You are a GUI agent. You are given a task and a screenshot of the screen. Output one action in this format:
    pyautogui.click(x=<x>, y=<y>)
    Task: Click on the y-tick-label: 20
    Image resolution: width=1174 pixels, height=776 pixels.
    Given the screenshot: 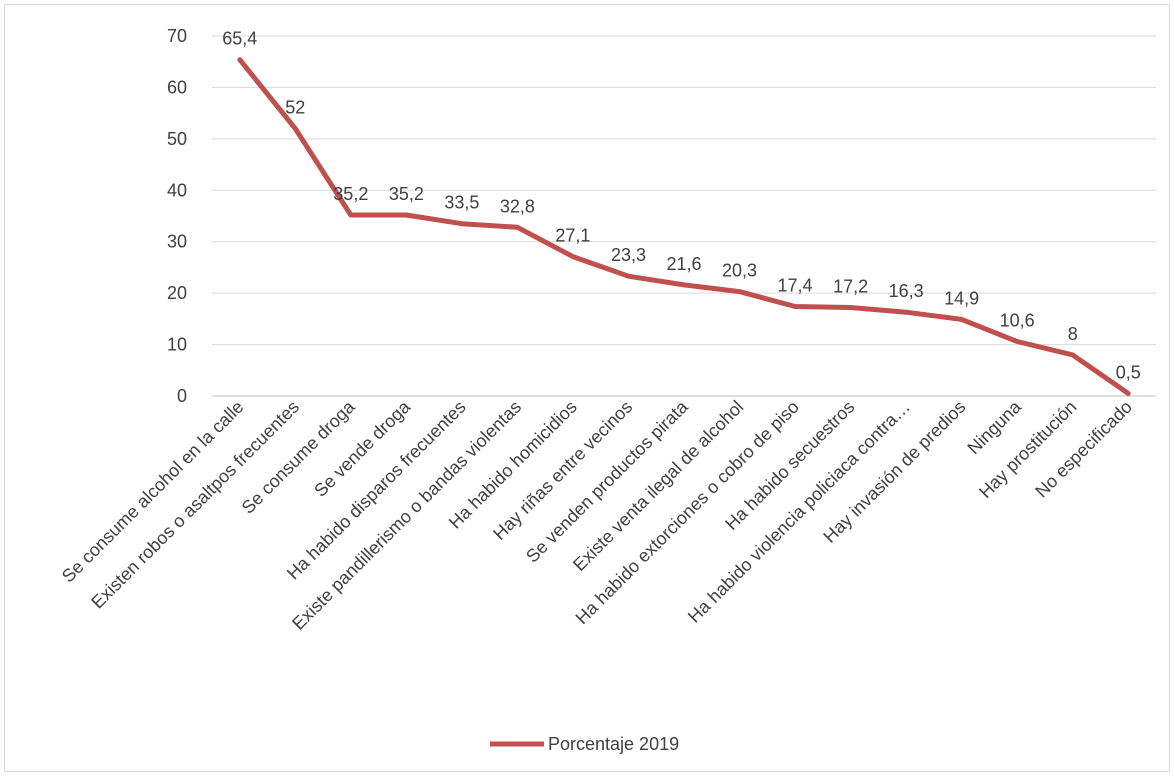 What is the action you would take?
    pyautogui.click(x=177, y=293)
    